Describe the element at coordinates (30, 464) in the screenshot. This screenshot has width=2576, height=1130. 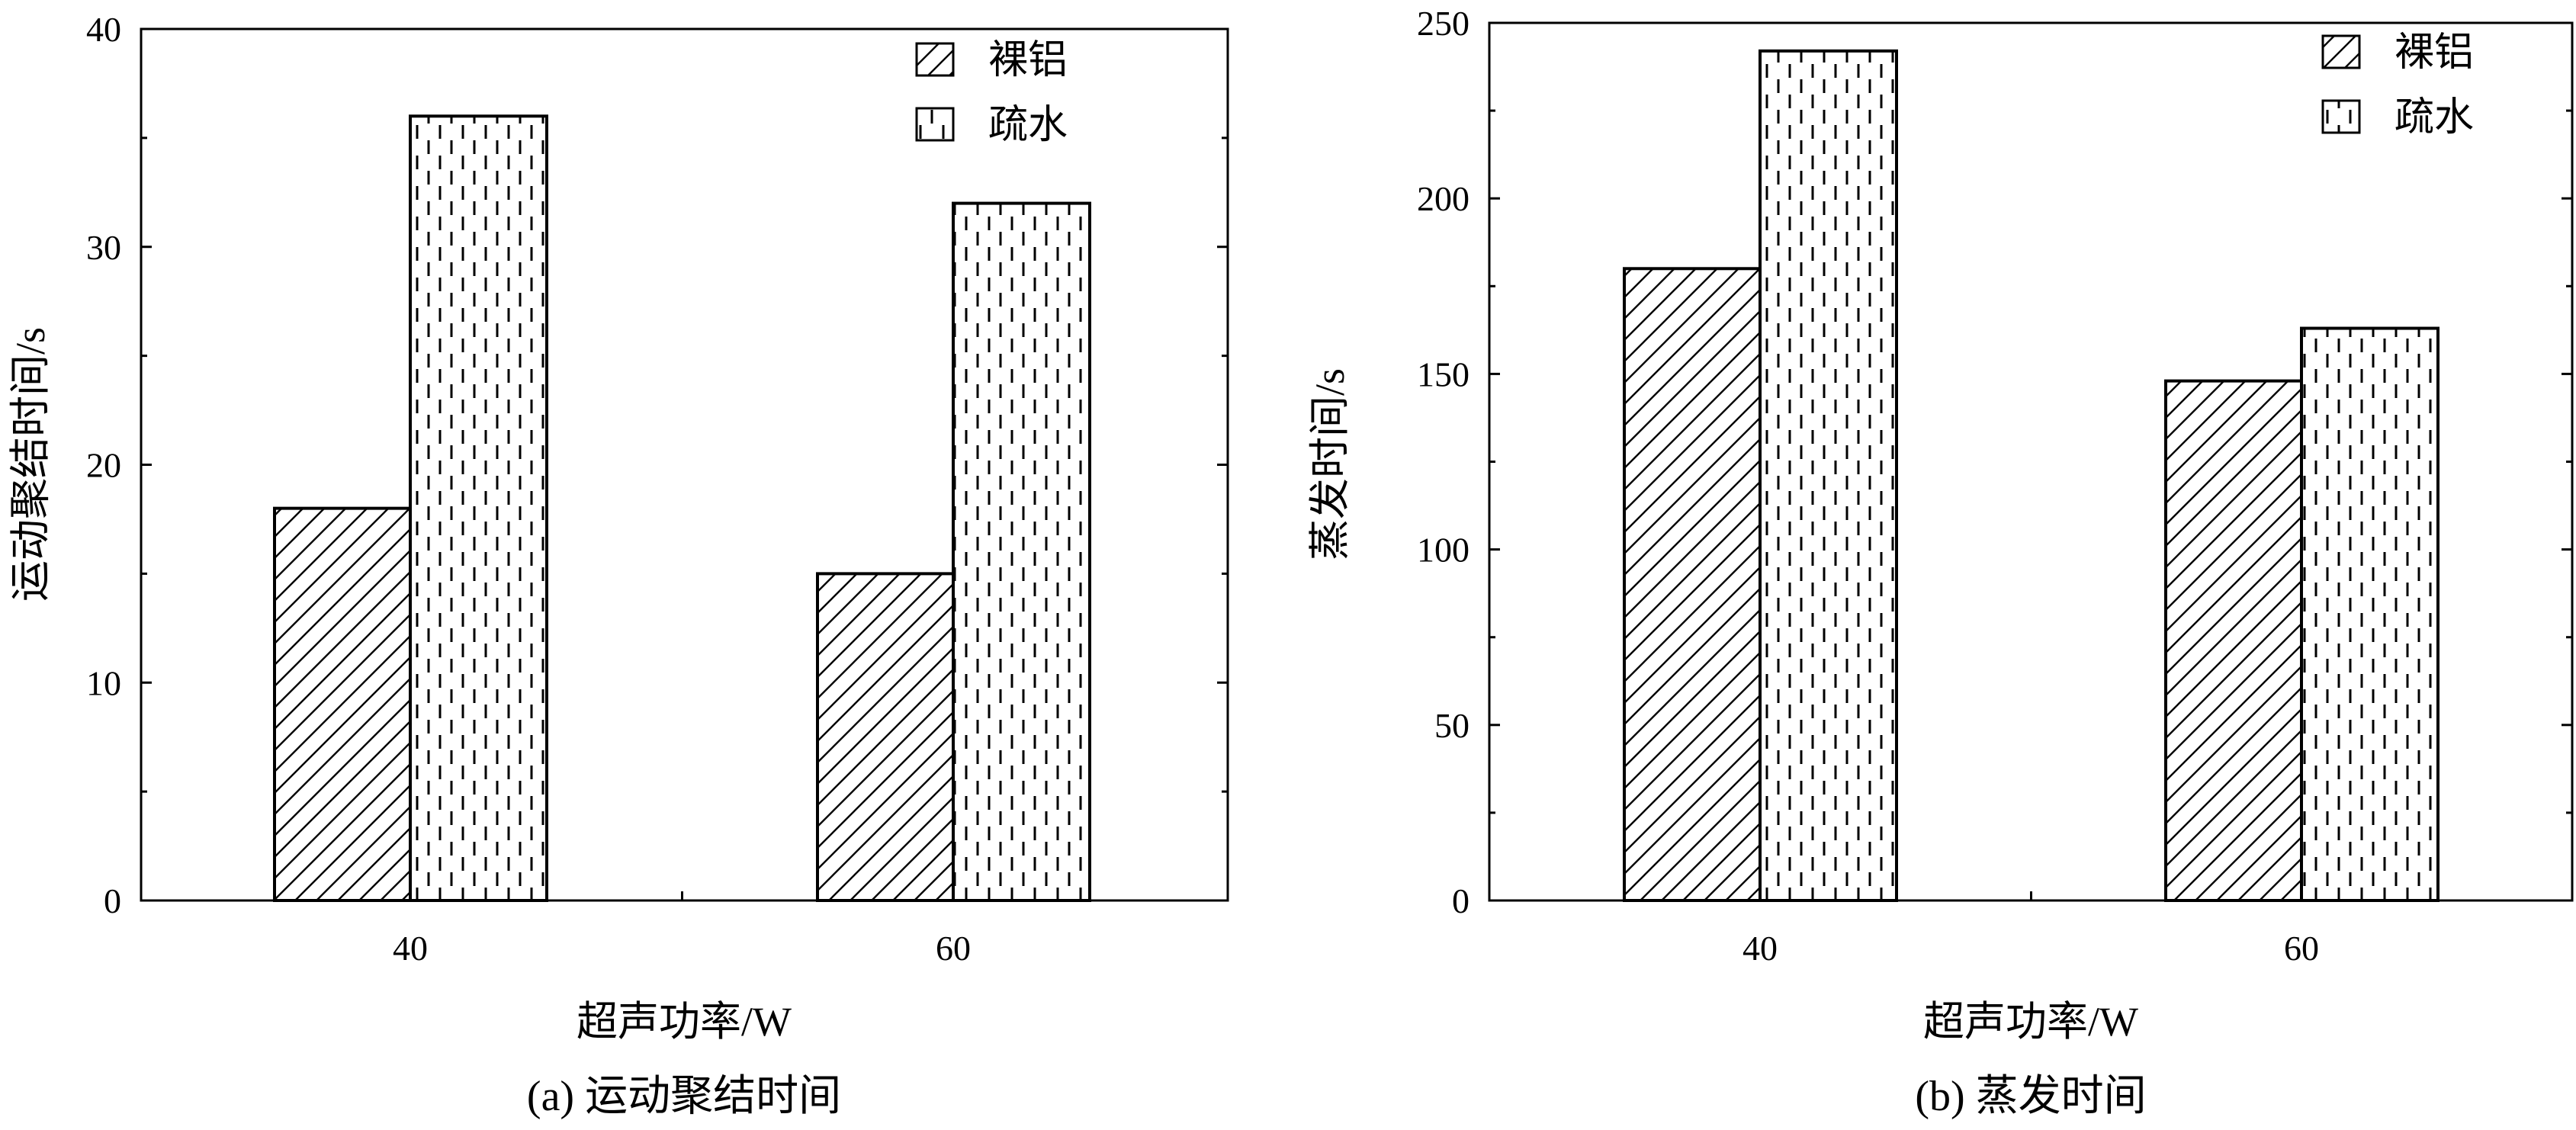
I see `y-axis-title: 运动聚结时间/s` at that location.